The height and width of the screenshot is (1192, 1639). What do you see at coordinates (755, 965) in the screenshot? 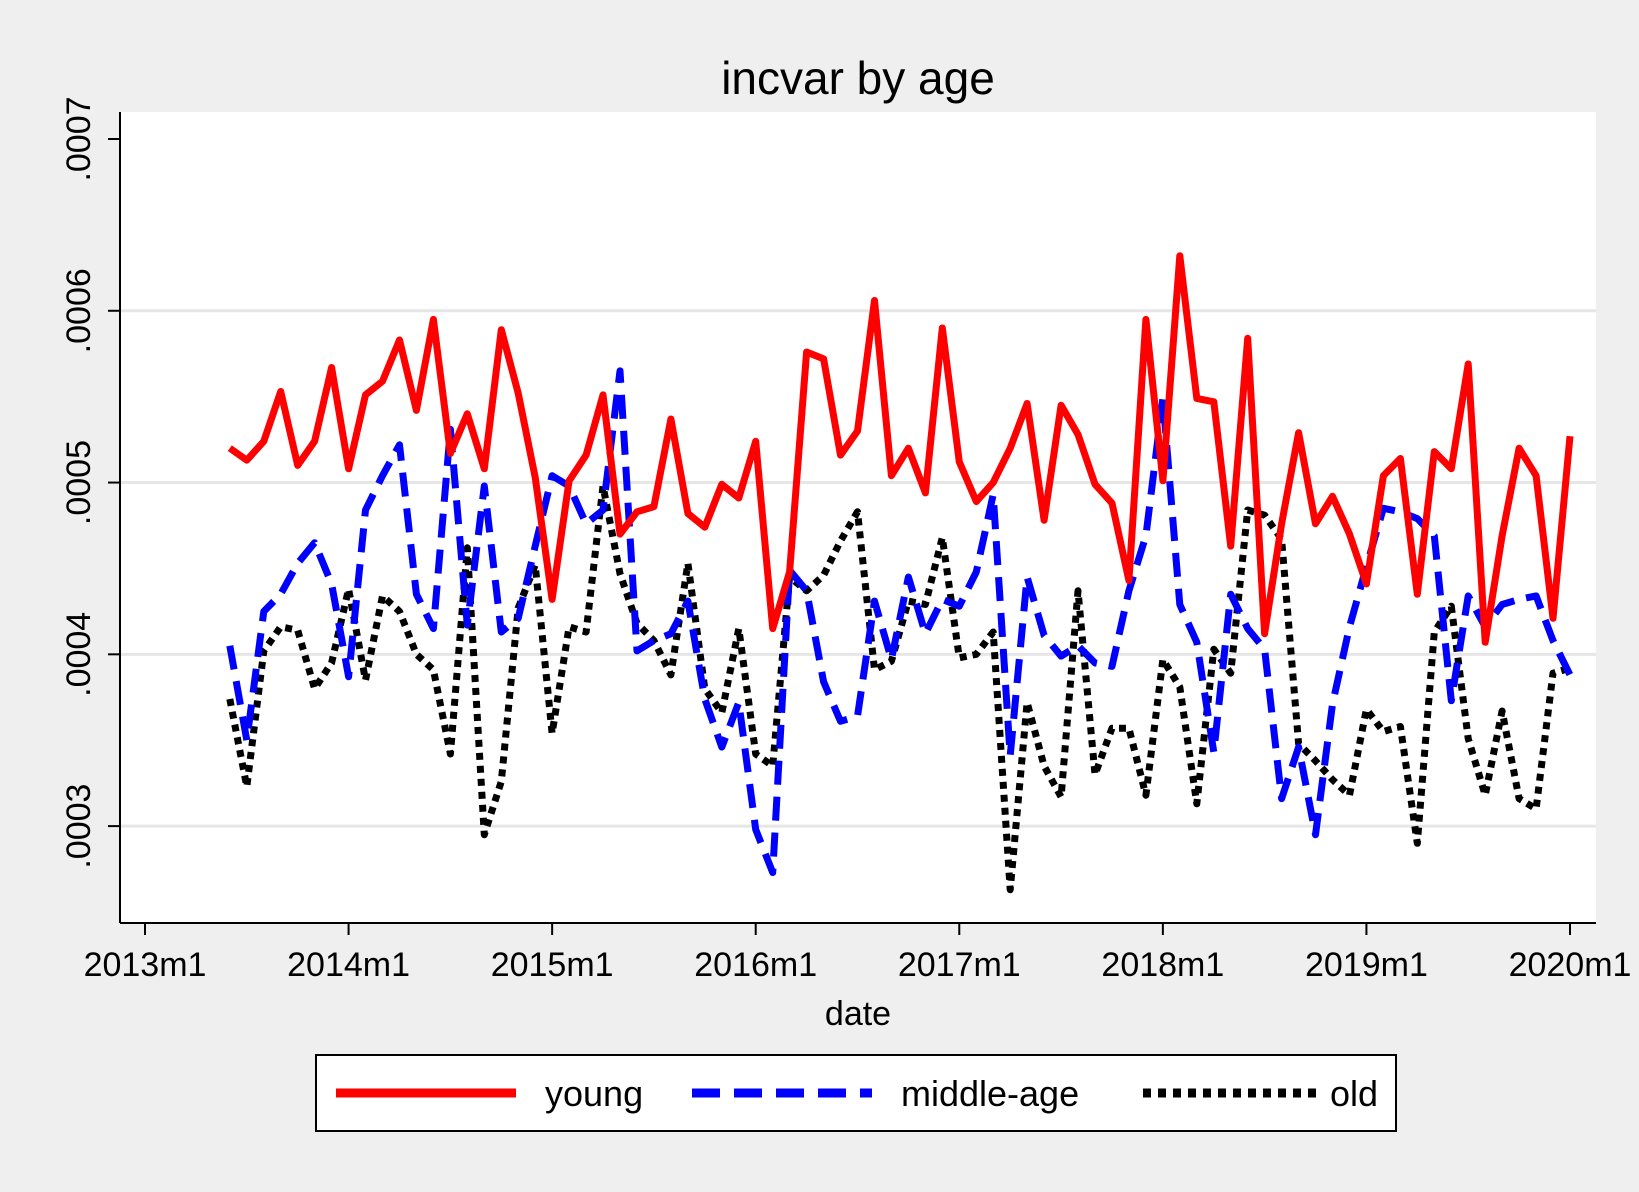
I see `x-tick-label: 2016m1` at bounding box center [755, 965].